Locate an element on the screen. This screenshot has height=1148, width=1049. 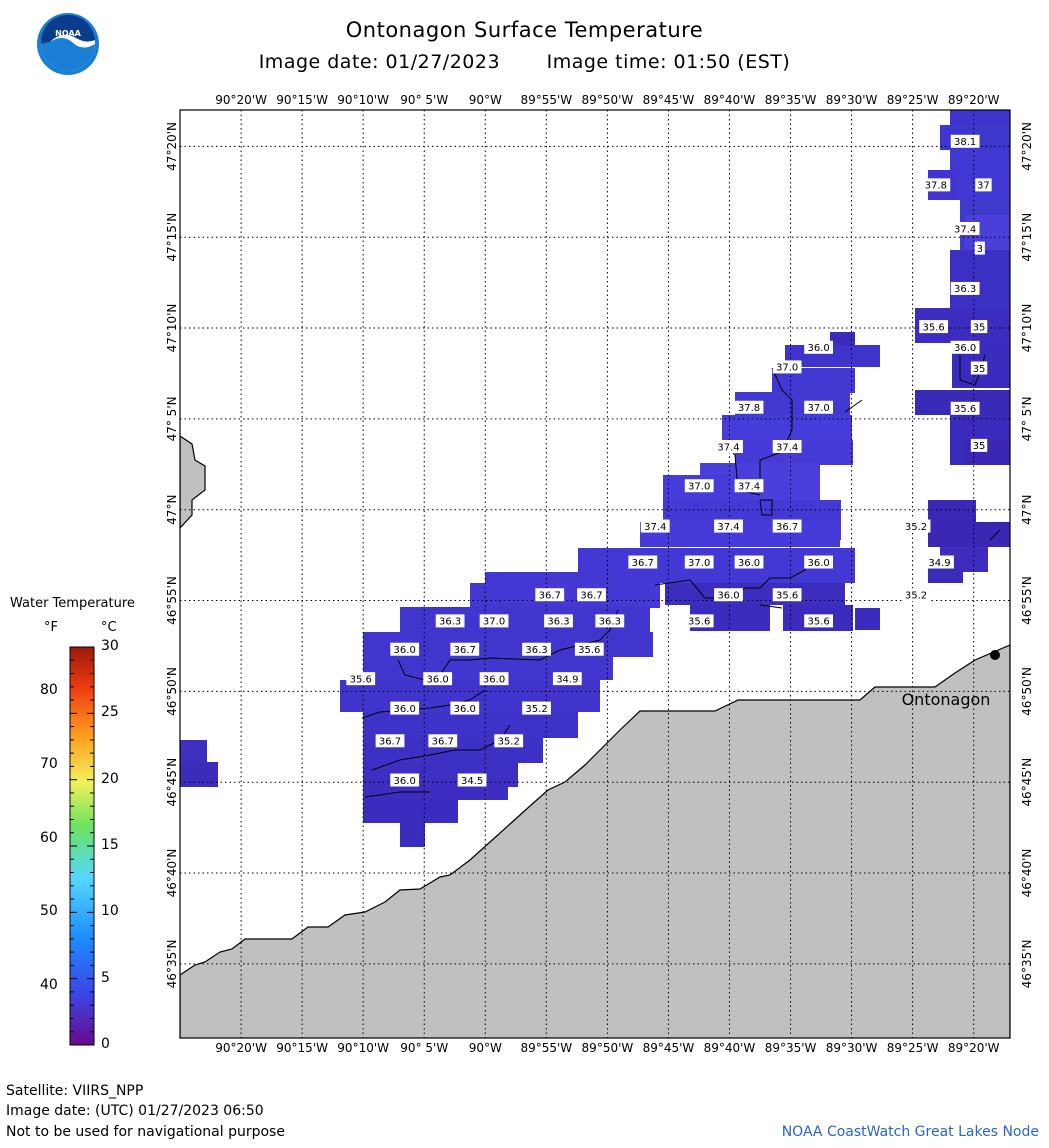
temperature-label: 38.1 is located at coordinates (965, 141).